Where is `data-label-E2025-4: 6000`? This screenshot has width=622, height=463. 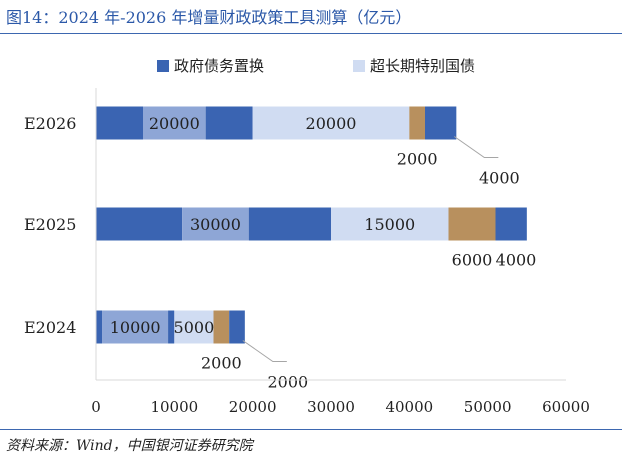 data-label-E2025-4: 6000 is located at coordinates (472, 260).